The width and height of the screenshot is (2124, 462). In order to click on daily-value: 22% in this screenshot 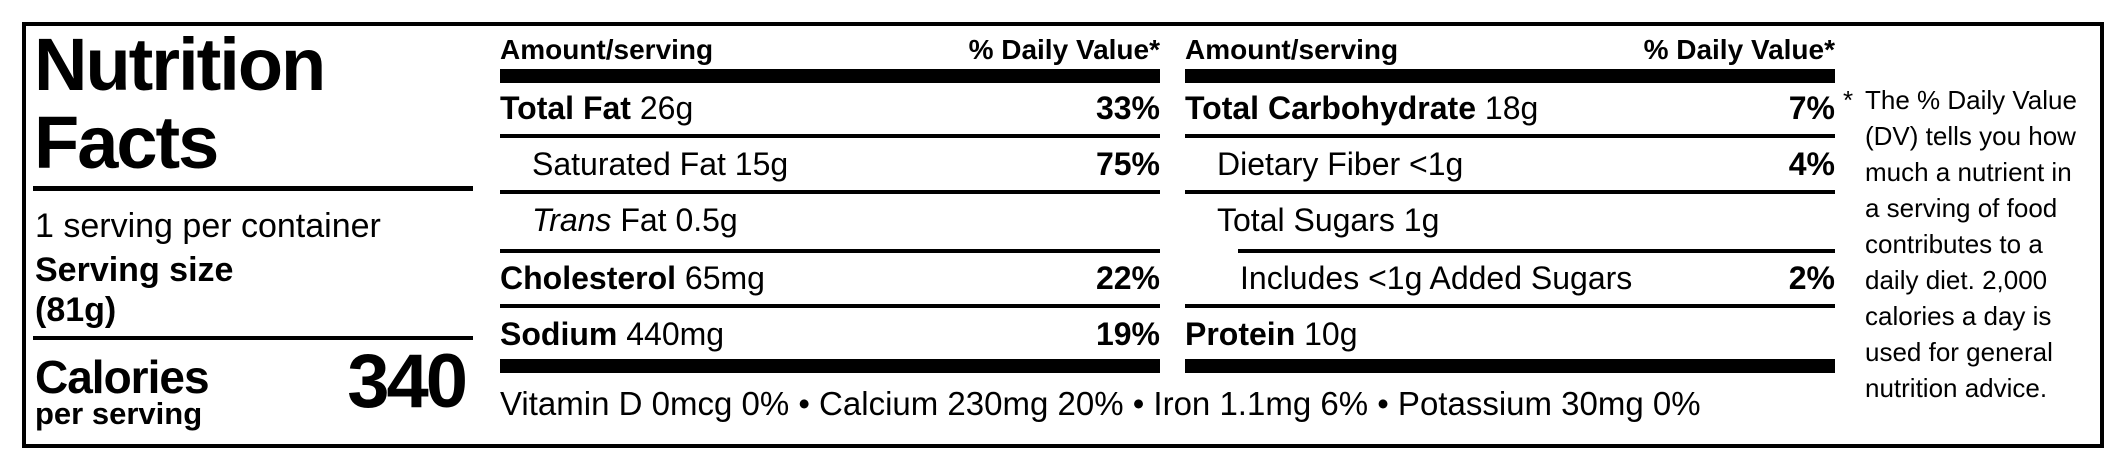, I will do `click(1127, 278)`.